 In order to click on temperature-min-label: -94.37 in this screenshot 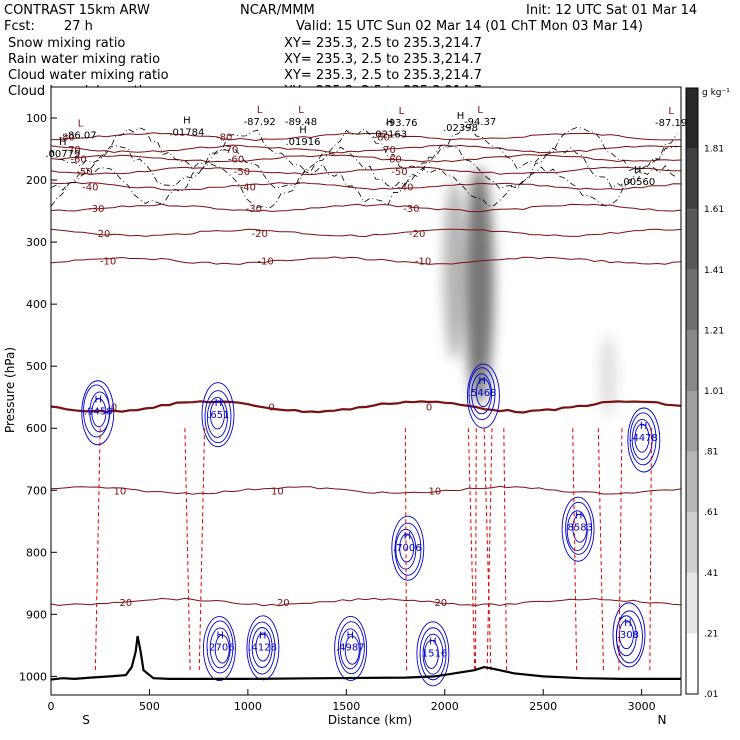, I will do `click(480, 122)`.